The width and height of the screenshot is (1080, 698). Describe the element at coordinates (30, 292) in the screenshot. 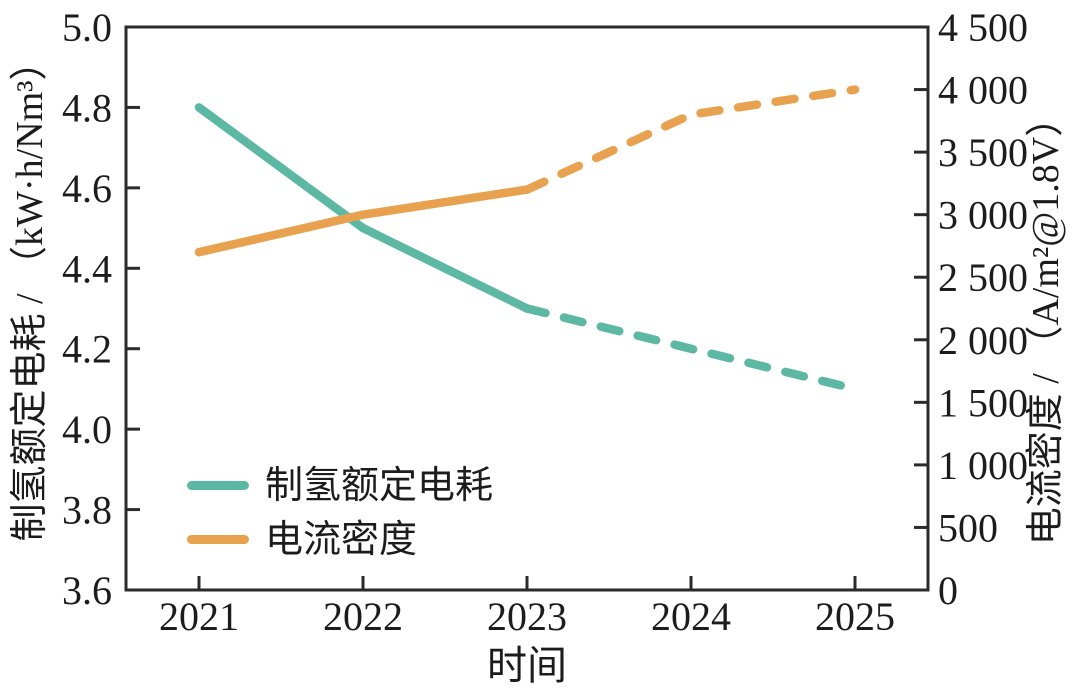

I see `left-axis-title: 制氢额定电耗 / （kW·h/Nm³）` at that location.